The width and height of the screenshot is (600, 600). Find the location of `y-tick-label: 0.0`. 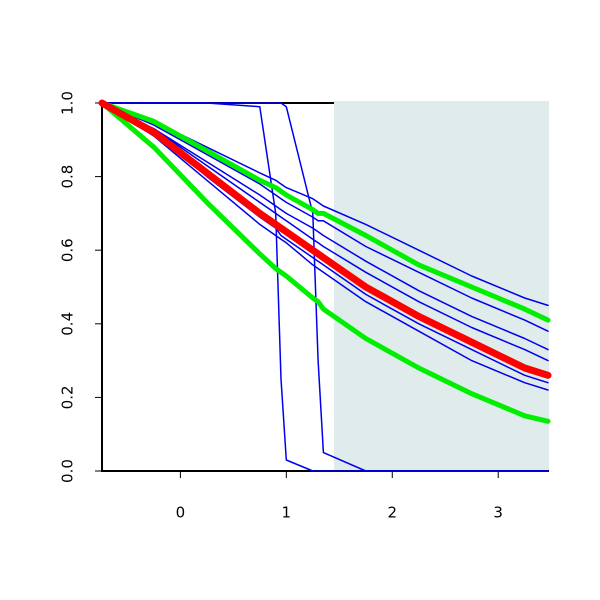

y-tick-label: 0.0 is located at coordinates (68, 471).